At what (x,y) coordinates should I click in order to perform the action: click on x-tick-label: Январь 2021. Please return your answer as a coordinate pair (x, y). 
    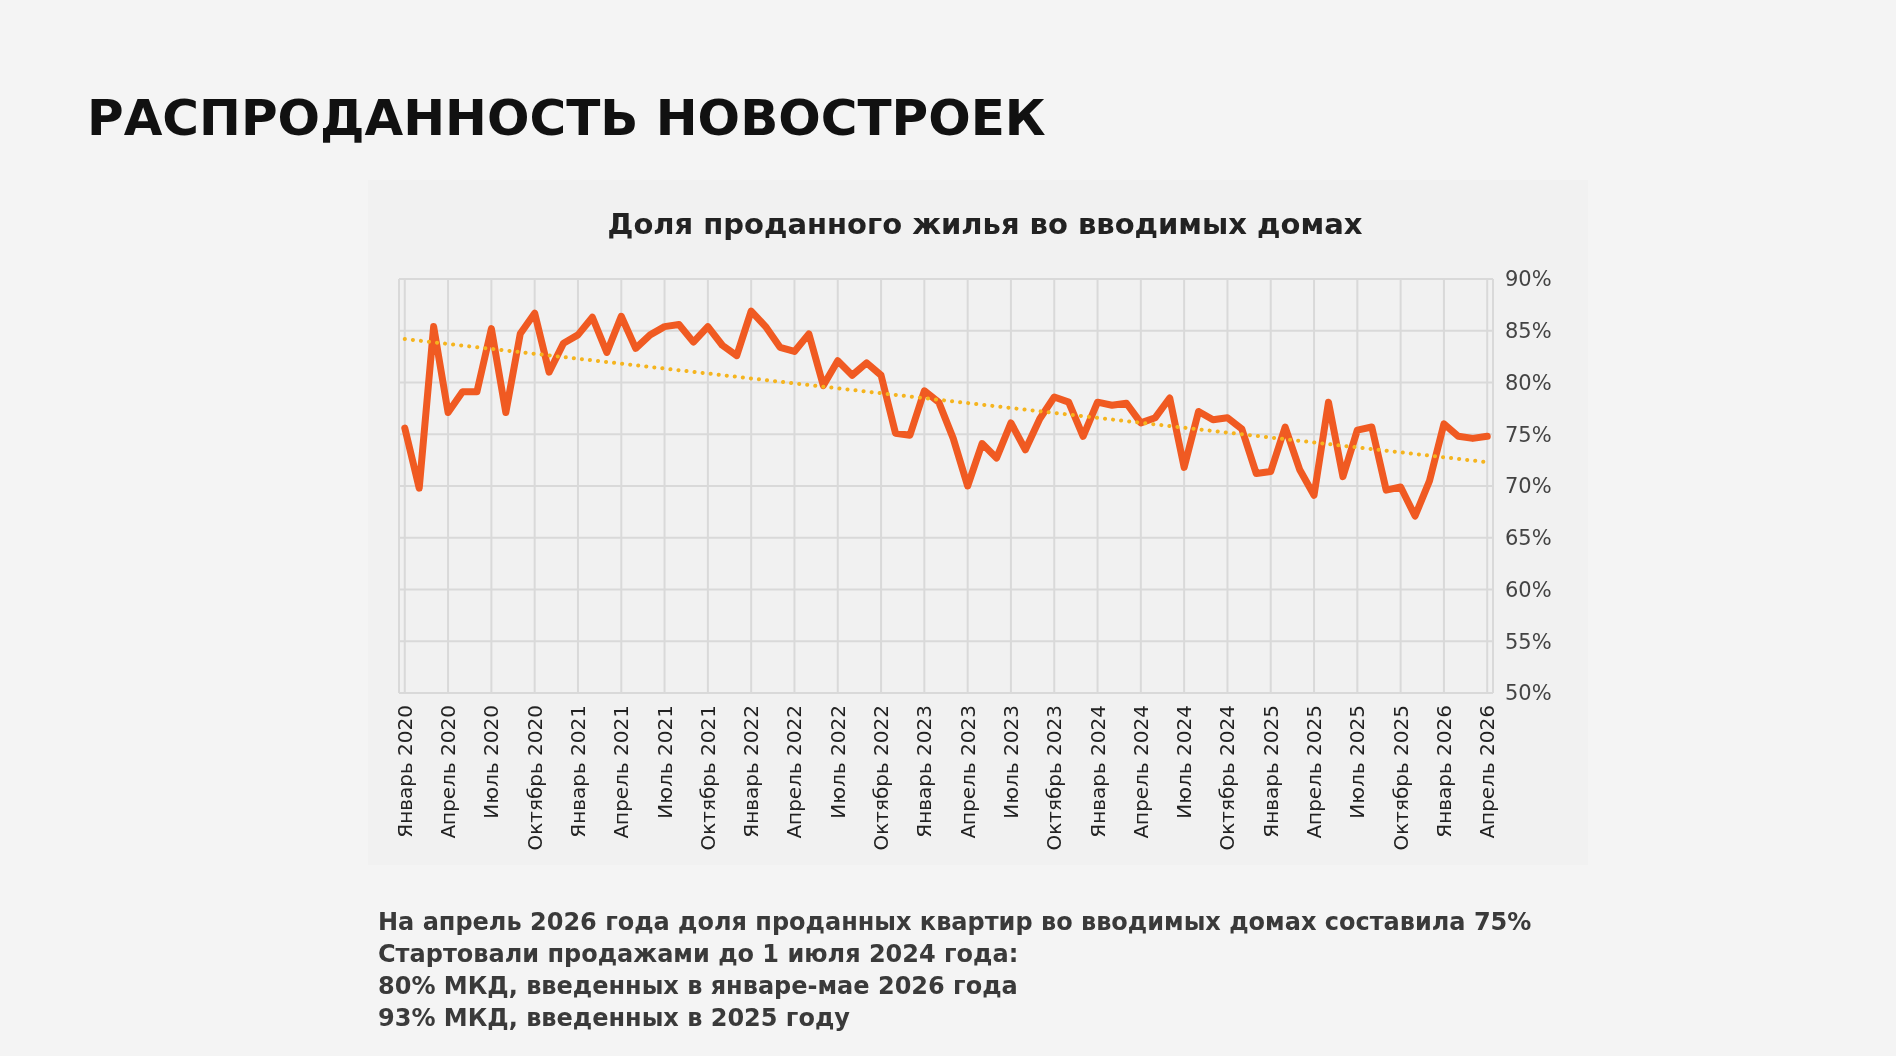
    Looking at the image, I should click on (577, 771).